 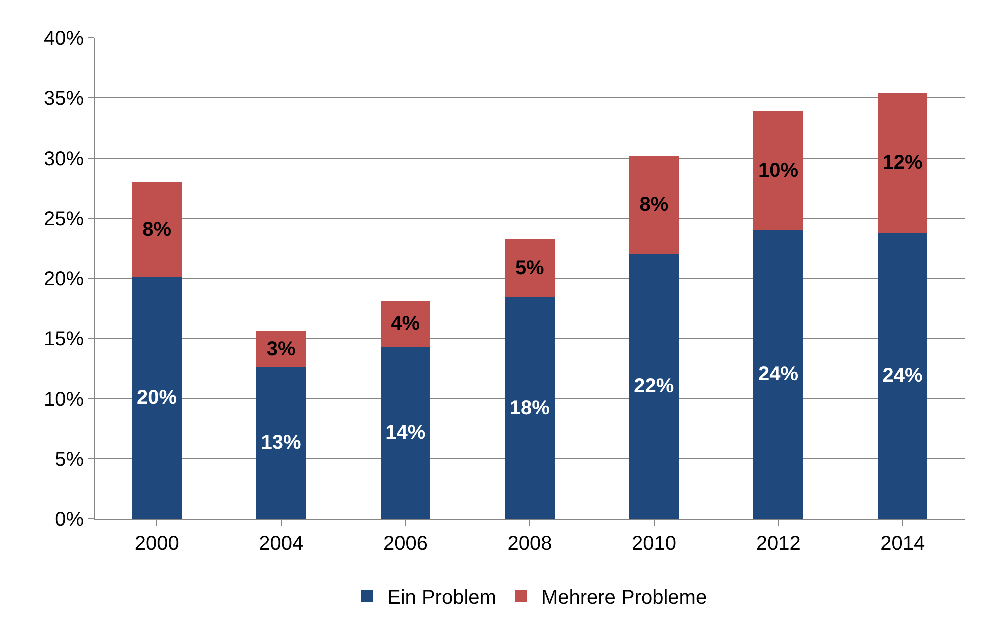 I want to click on y-tick-label: 35%, so click(x=64, y=99).